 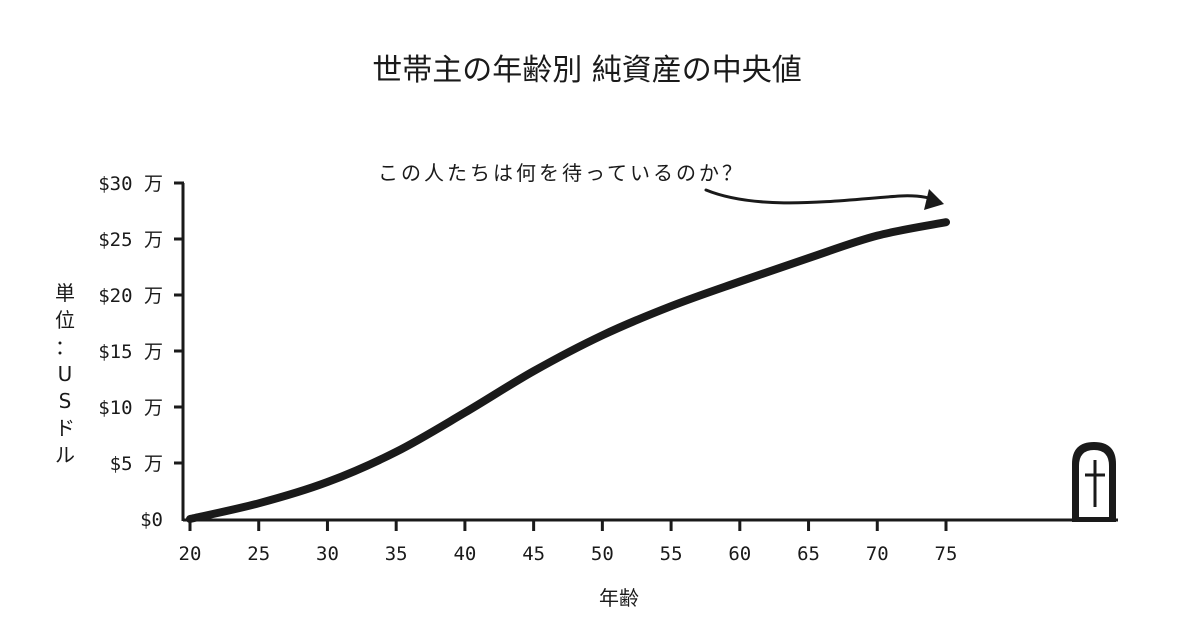 What do you see at coordinates (190, 554) in the screenshot?
I see `x-tick-label: 20` at bounding box center [190, 554].